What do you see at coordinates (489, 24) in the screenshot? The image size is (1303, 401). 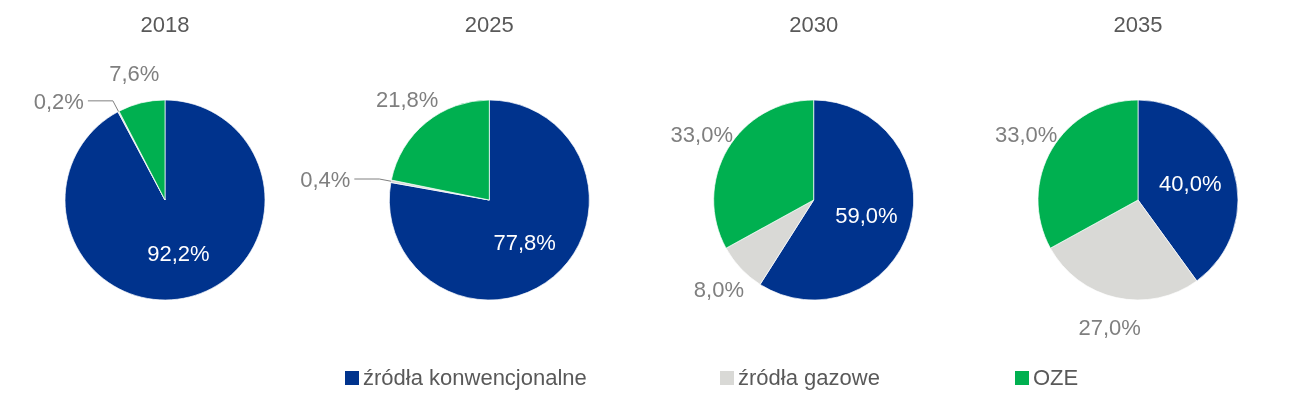 I see `chart-title: 2025` at bounding box center [489, 24].